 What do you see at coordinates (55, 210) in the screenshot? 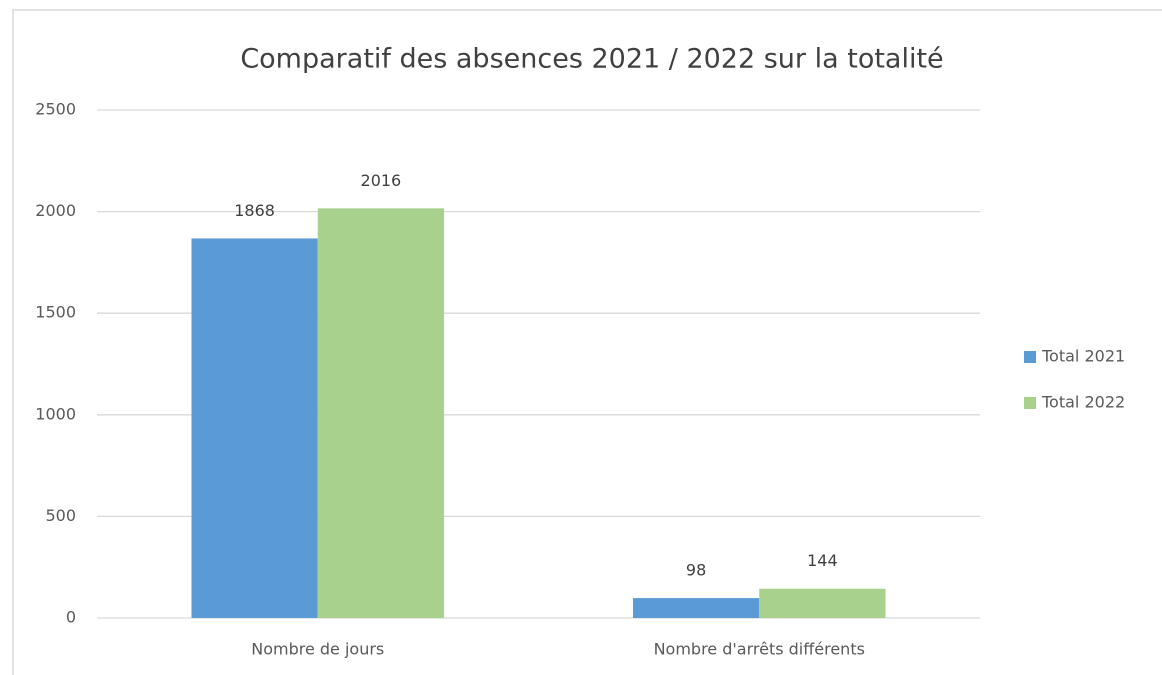
I see `y-tick-label: 2000` at bounding box center [55, 210].